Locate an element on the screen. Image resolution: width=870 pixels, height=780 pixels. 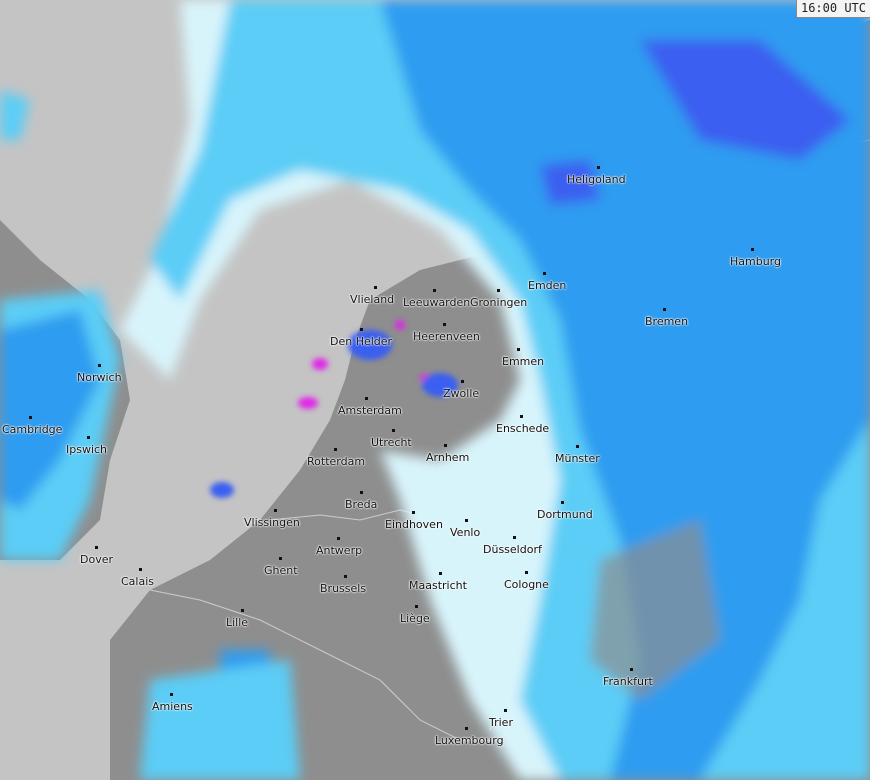
city-label: Heerenveen is located at coordinates (446, 336).